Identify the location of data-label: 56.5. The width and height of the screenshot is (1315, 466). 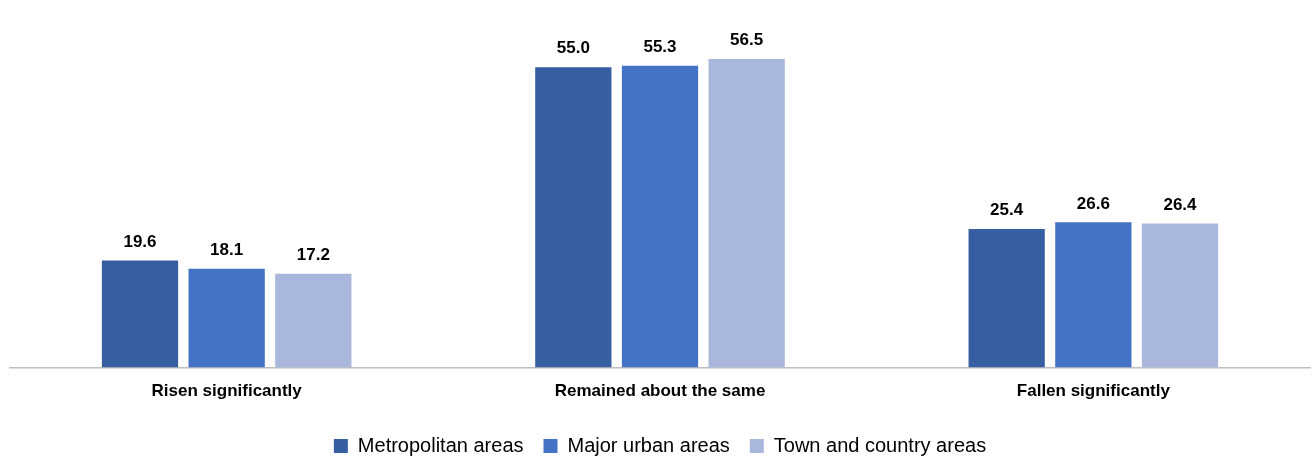
(747, 40).